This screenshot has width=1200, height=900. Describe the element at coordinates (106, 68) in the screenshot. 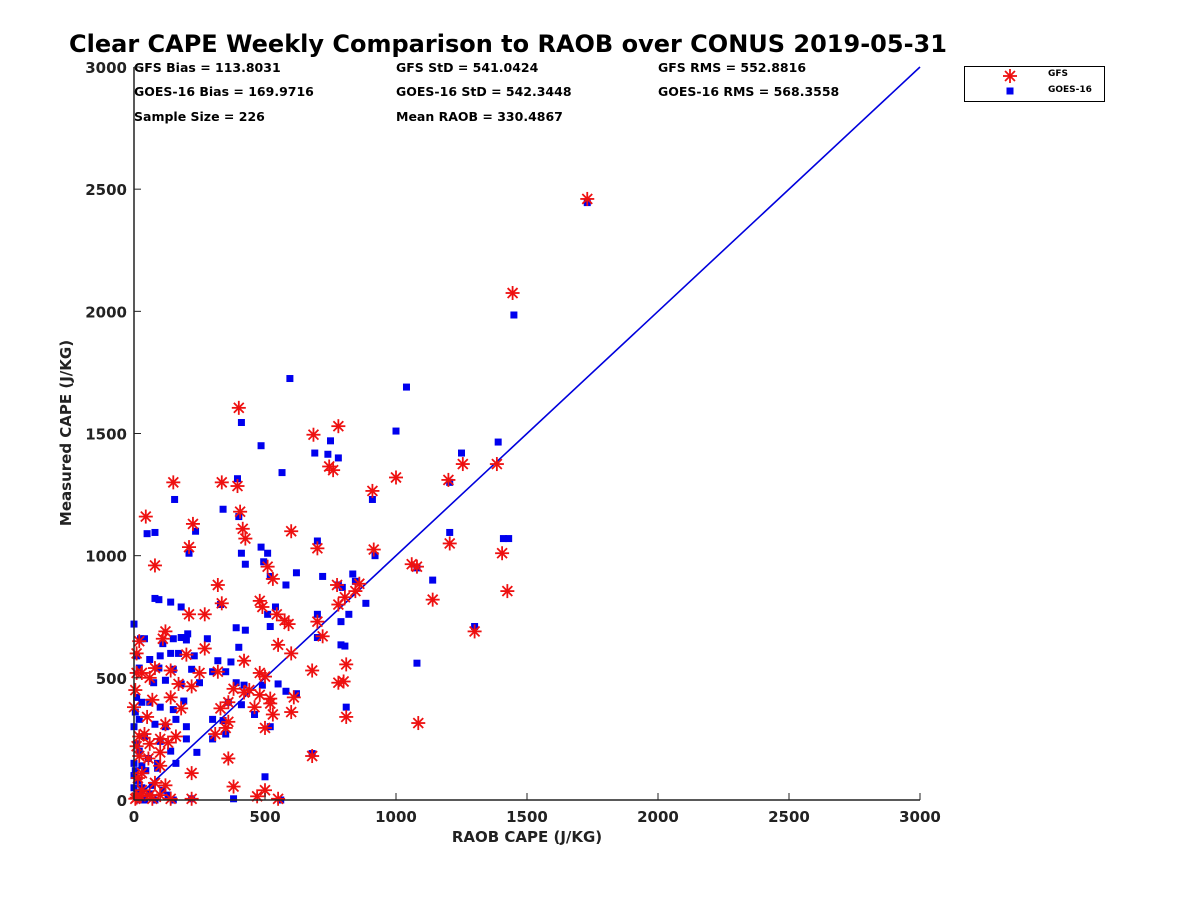

I see `y-tick-label: 3000` at that location.